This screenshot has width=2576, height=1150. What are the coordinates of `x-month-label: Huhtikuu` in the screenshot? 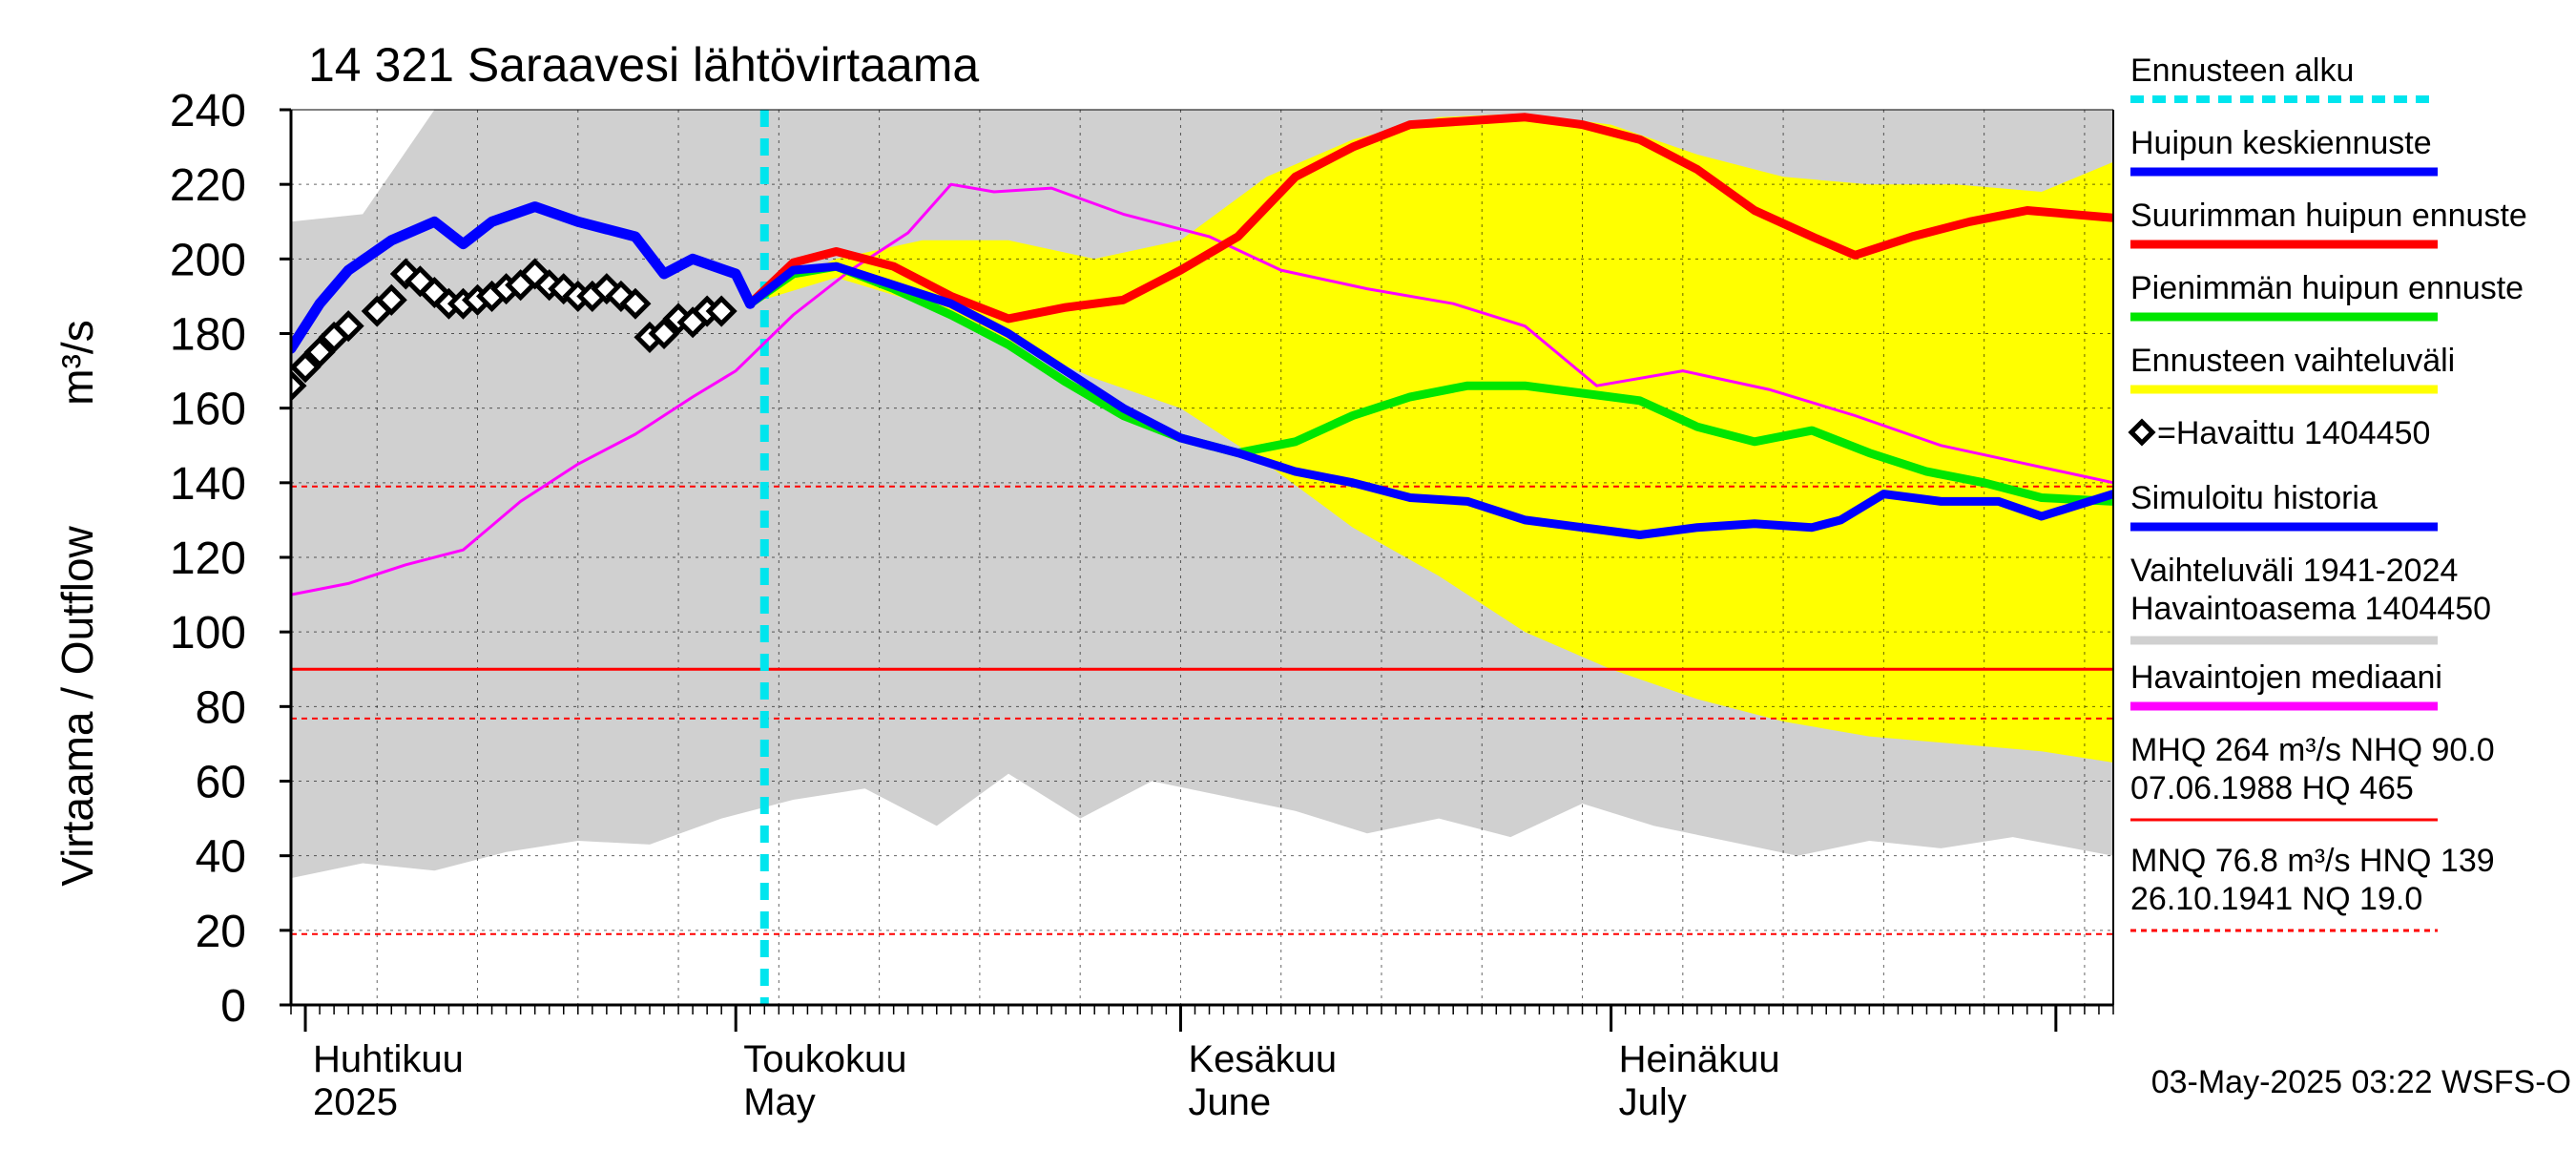 It's located at (388, 1059).